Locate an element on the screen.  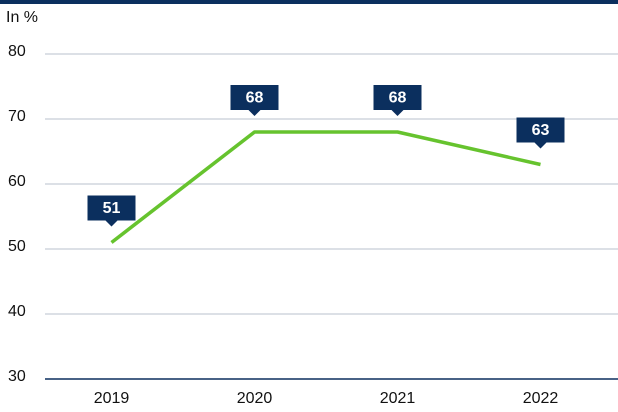
y-tick-label: 50 is located at coordinates (17, 246).